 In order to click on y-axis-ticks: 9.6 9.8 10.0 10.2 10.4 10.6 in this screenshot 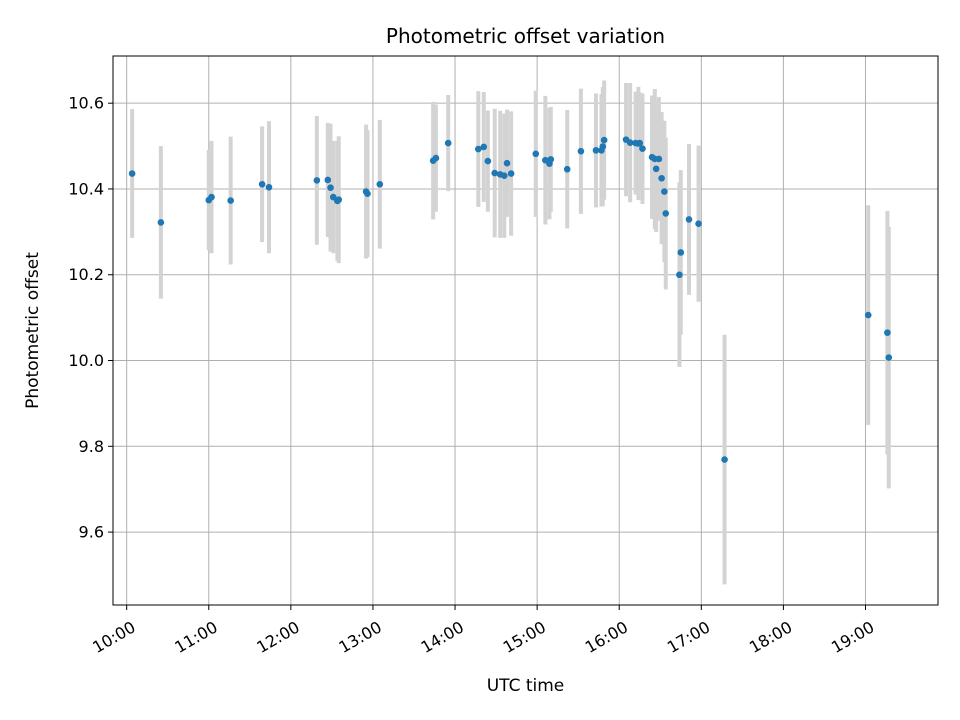, I will do `click(90, 318)`.